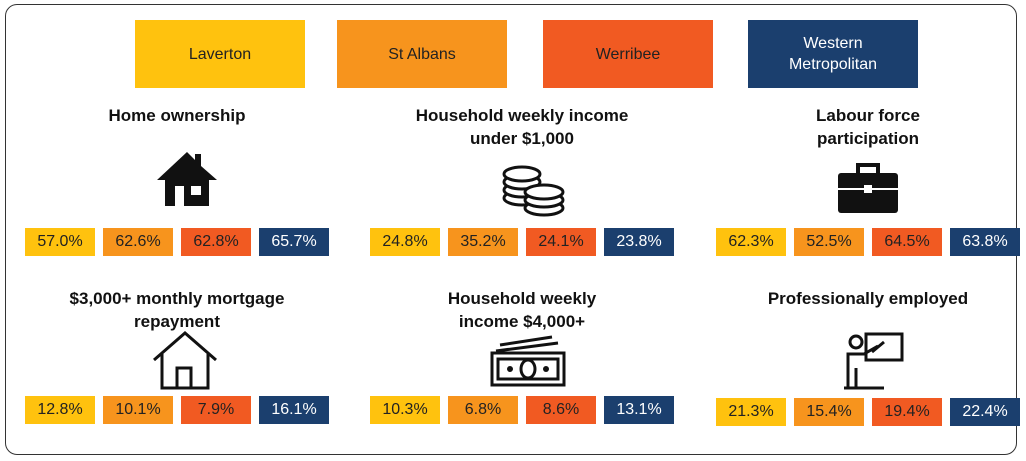 Image resolution: width=1026 pixels, height=461 pixels. Describe the element at coordinates (907, 412) in the screenshot. I see `value-box: 19.4%` at that location.